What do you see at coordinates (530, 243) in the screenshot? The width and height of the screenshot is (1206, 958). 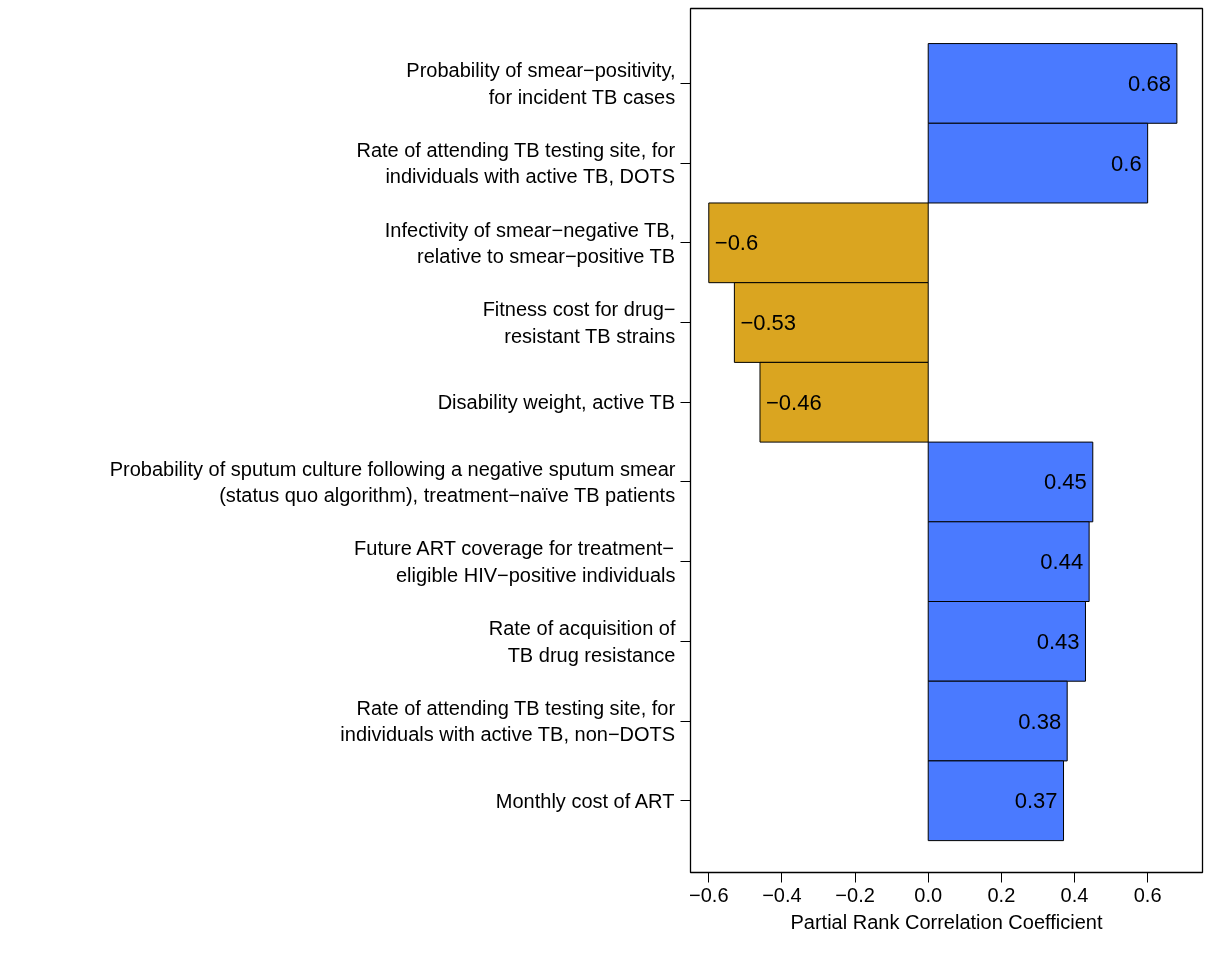 I see `y-tick-label: Infectivity of smear−negative TB, relative to smear−positive TB` at bounding box center [530, 243].